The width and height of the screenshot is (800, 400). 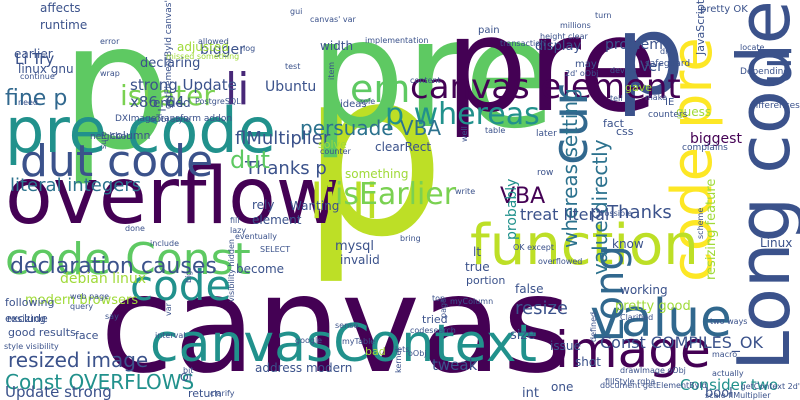 What do you see at coordinates (586, 64) in the screenshot?
I see `cloud-word: may` at bounding box center [586, 64].